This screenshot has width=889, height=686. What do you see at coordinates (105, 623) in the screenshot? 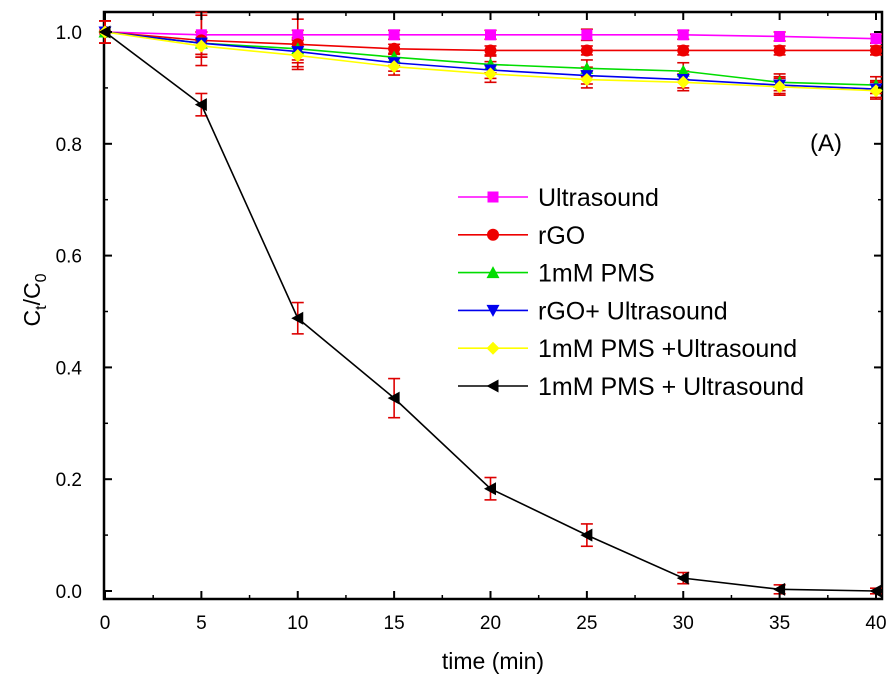
I see `x-tick-label: 0` at bounding box center [105, 623].